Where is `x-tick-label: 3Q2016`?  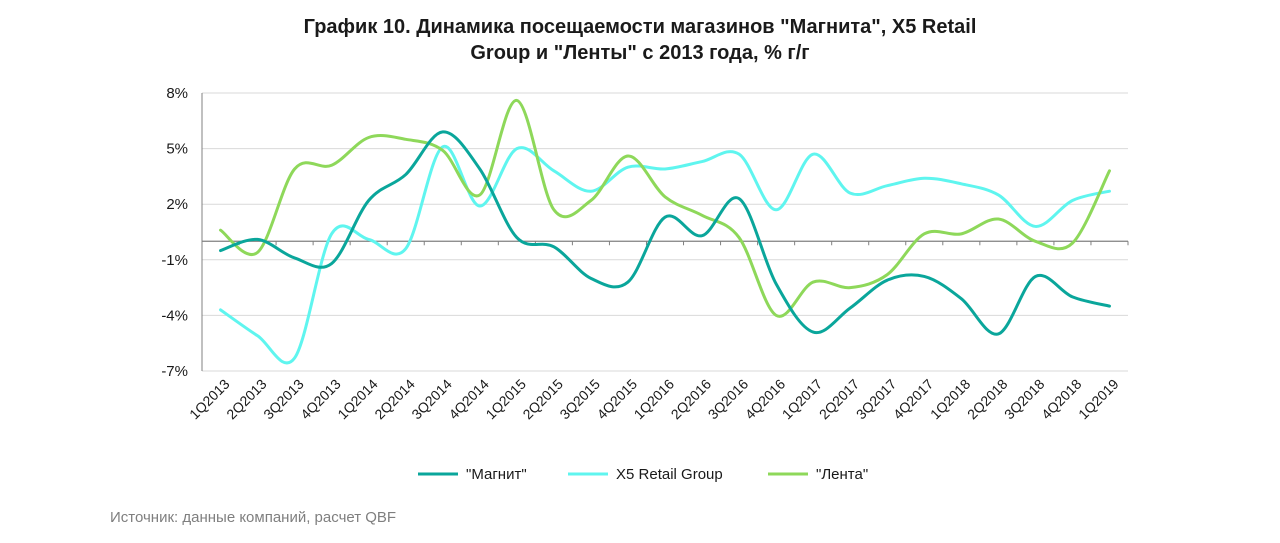
x-tick-label: 3Q2016 is located at coordinates (728, 399).